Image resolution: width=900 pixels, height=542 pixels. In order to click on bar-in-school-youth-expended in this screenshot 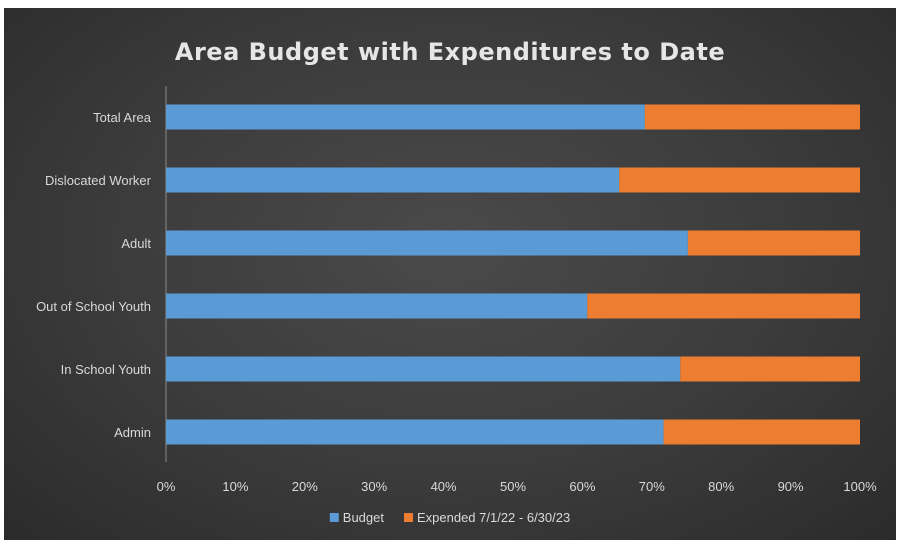, I will do `click(770, 369)`.